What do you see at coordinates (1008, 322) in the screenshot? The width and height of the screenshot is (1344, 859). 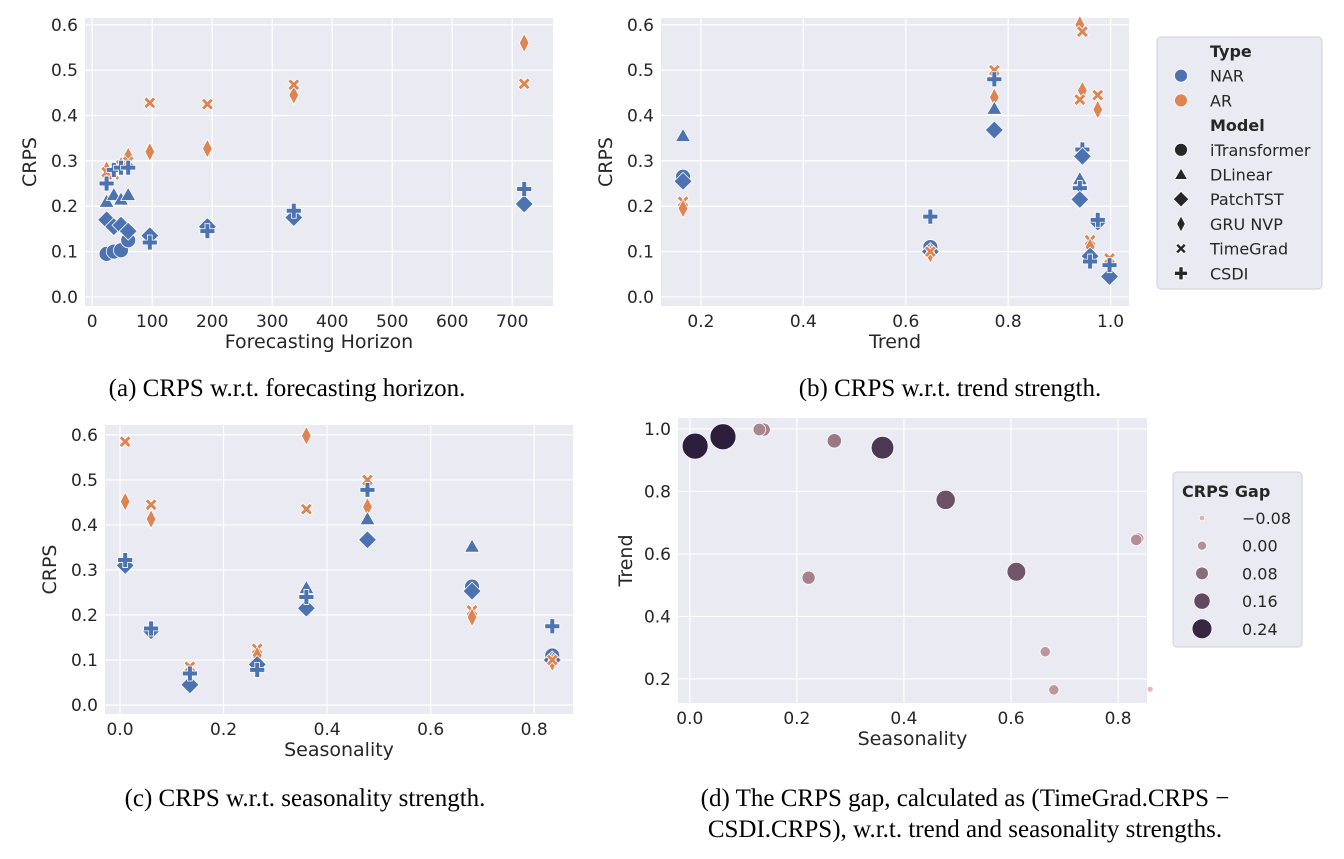 I see `x-tick-label: 0.8` at bounding box center [1008, 322].